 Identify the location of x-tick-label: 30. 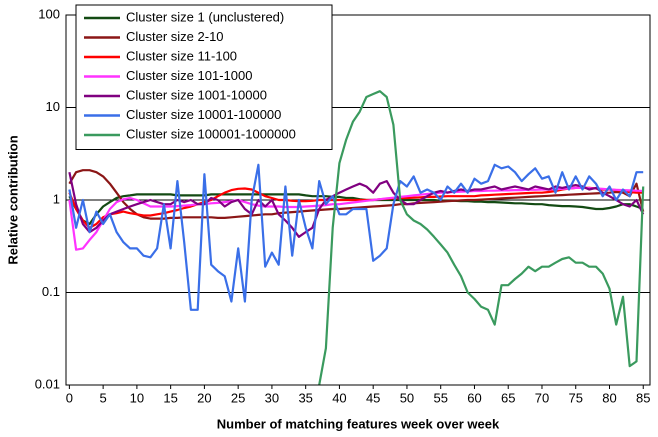
(272, 397).